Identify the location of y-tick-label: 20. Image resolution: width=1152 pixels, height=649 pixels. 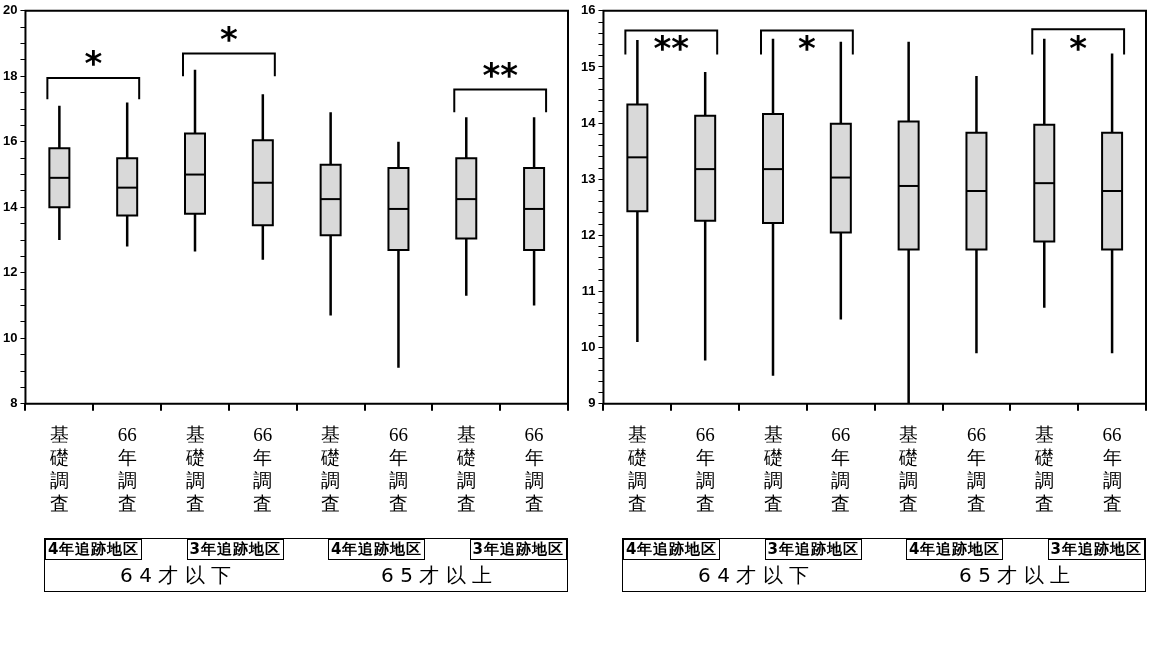
(10, 10).